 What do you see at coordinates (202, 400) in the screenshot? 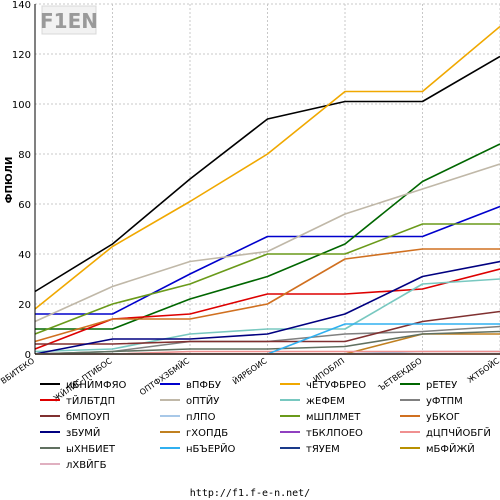
I see `legend-label: оПТЙУ` at bounding box center [202, 400].